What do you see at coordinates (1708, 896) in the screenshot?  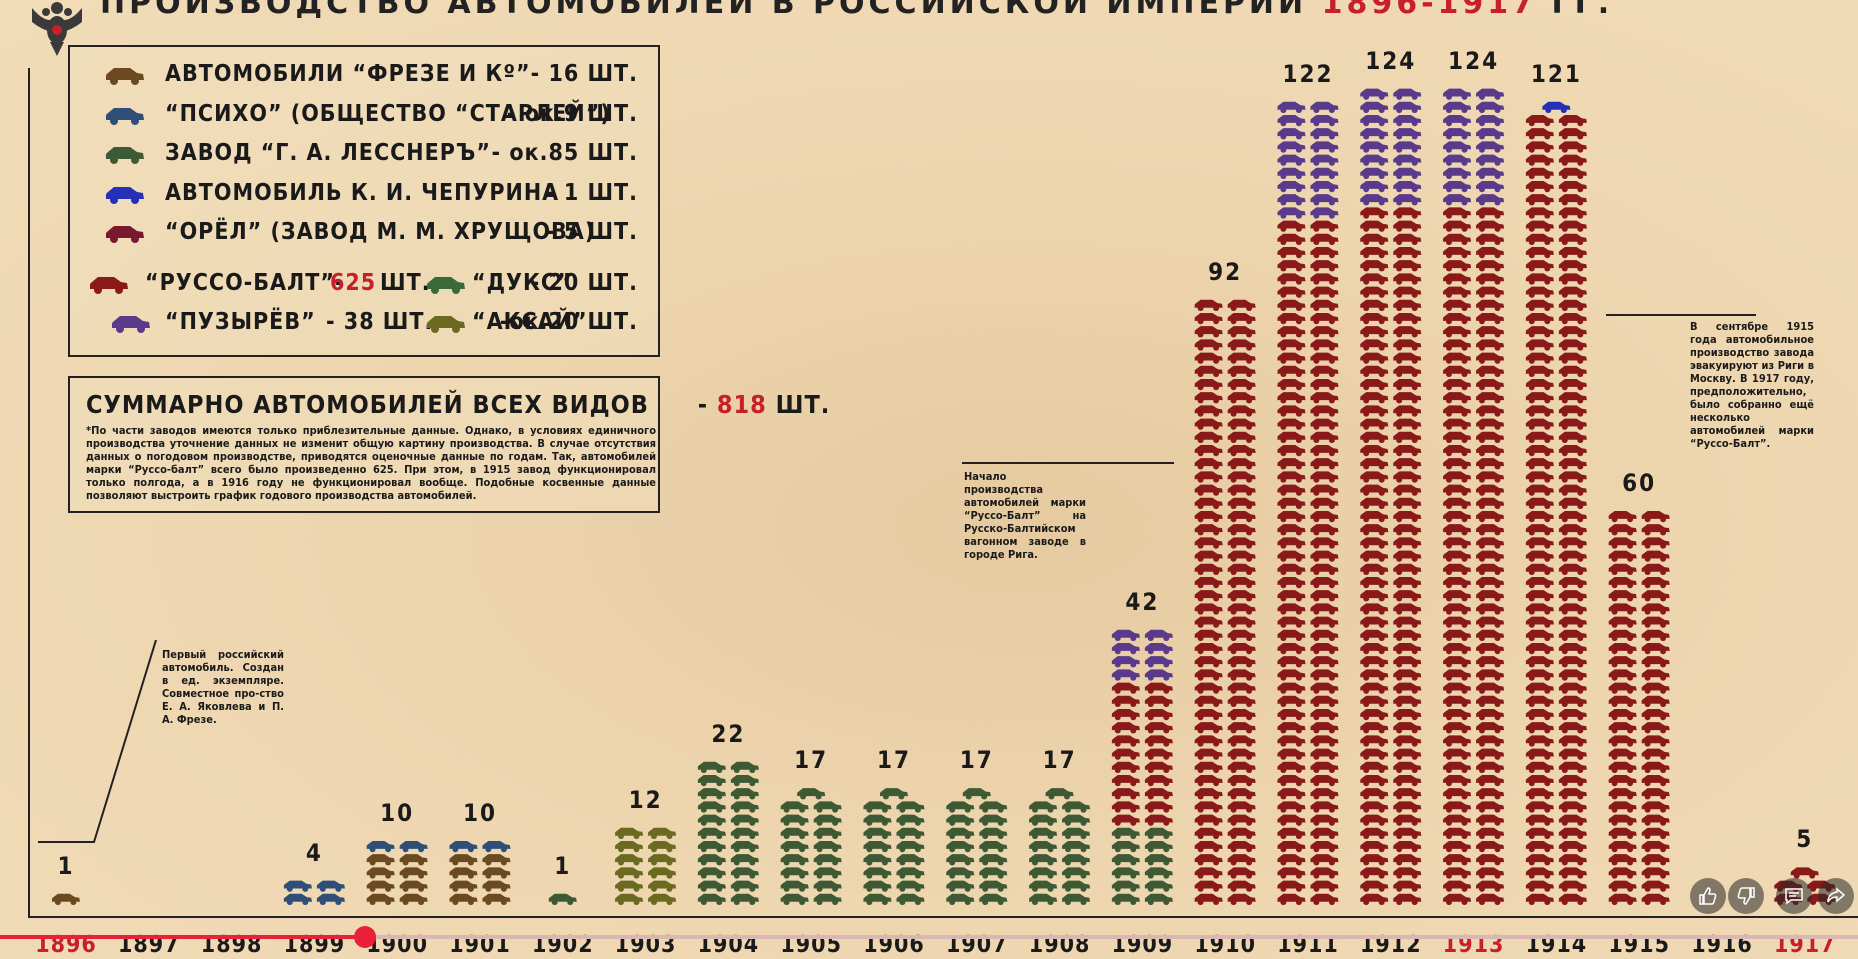 I see `like-button` at bounding box center [1708, 896].